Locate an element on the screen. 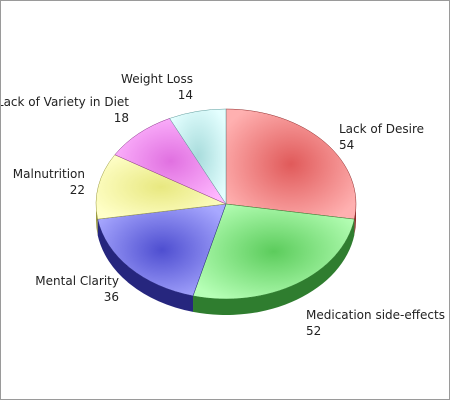  slice-label-malnutrition: Malnutrition is located at coordinates (49, 174).